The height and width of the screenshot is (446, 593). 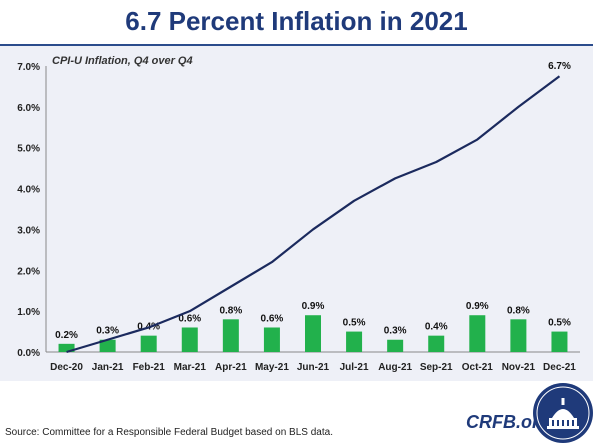 What do you see at coordinates (108, 367) in the screenshot?
I see `x-tick-label: Jan-21` at bounding box center [108, 367].